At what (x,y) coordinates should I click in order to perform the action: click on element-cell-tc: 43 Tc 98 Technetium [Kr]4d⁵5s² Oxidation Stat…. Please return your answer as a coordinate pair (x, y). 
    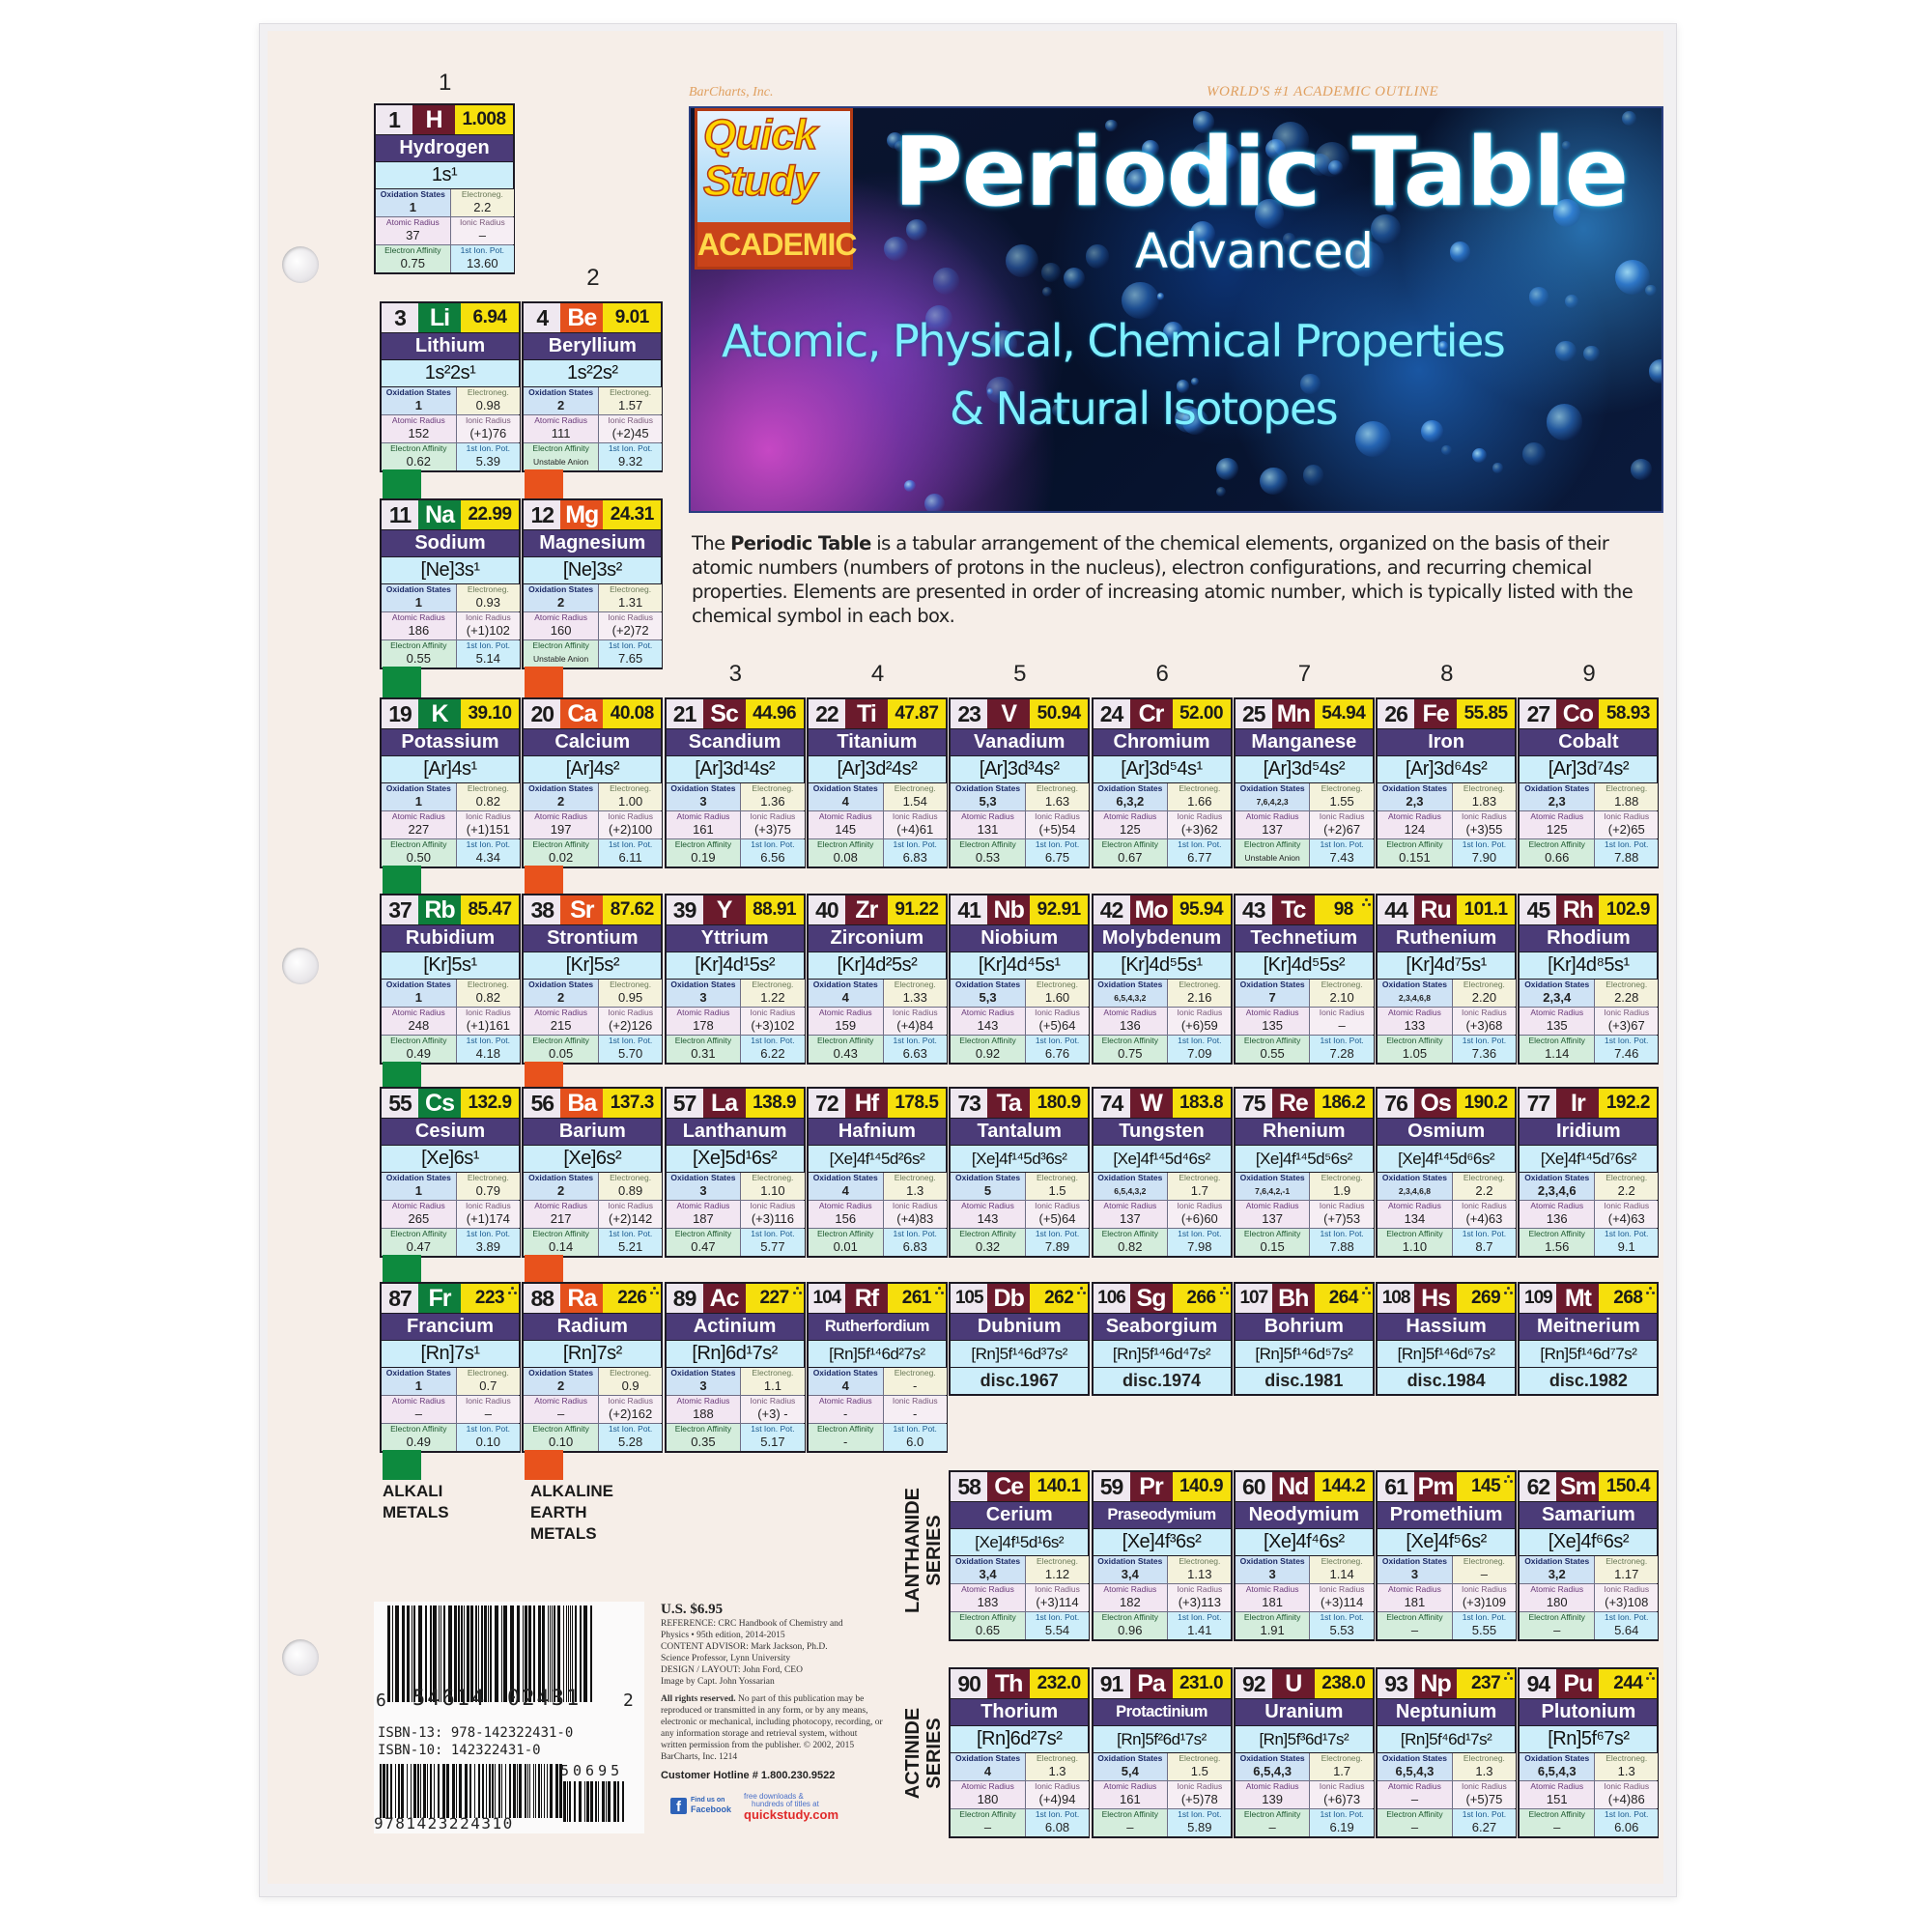
    Looking at the image, I should click on (1304, 979).